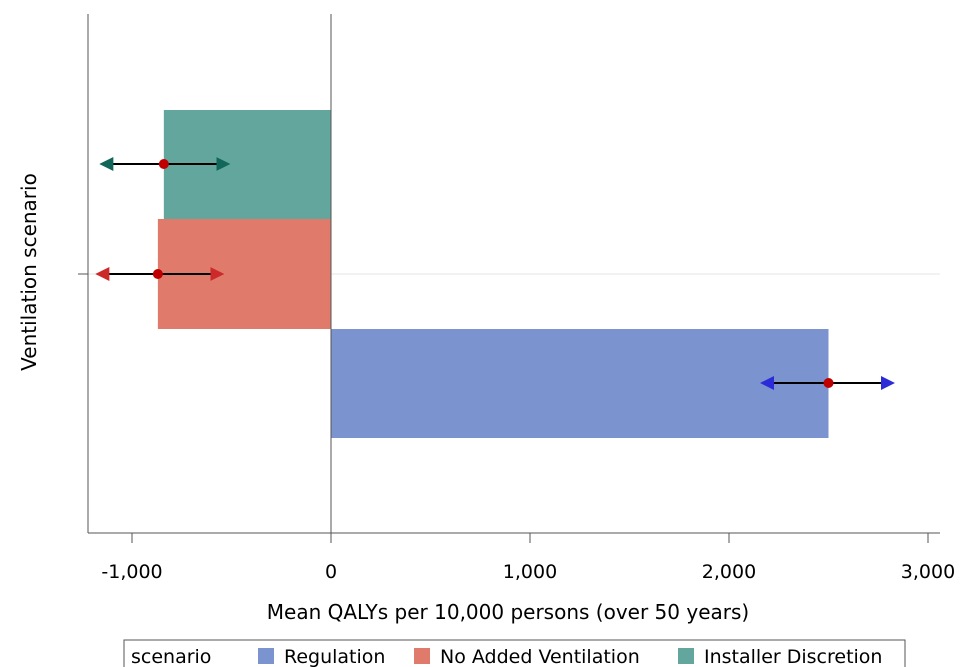 The height and width of the screenshot is (667, 973). Describe the element at coordinates (29, 272) in the screenshot. I see `y-axis-title: Ventilation scenario` at that location.